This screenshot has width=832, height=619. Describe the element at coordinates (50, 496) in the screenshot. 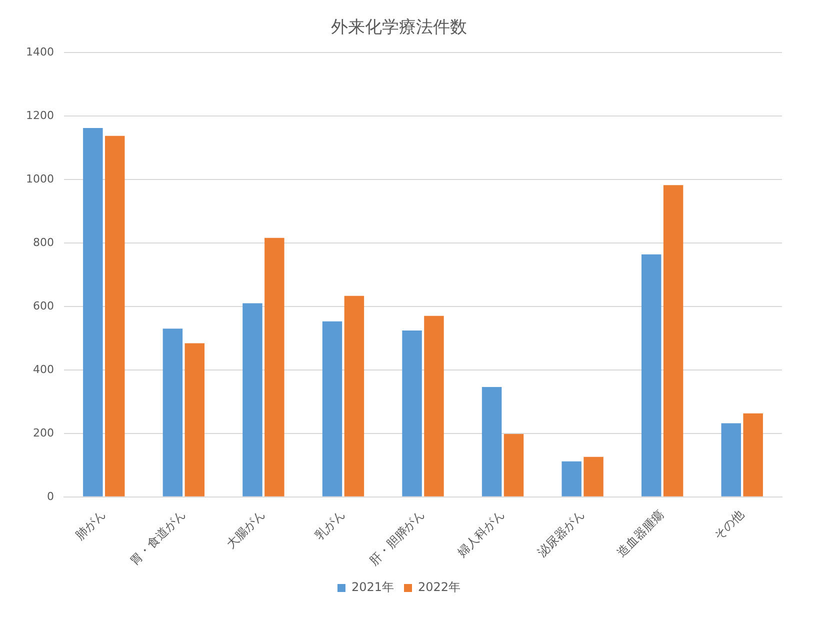

I see `y-tick-label: 0` at that location.